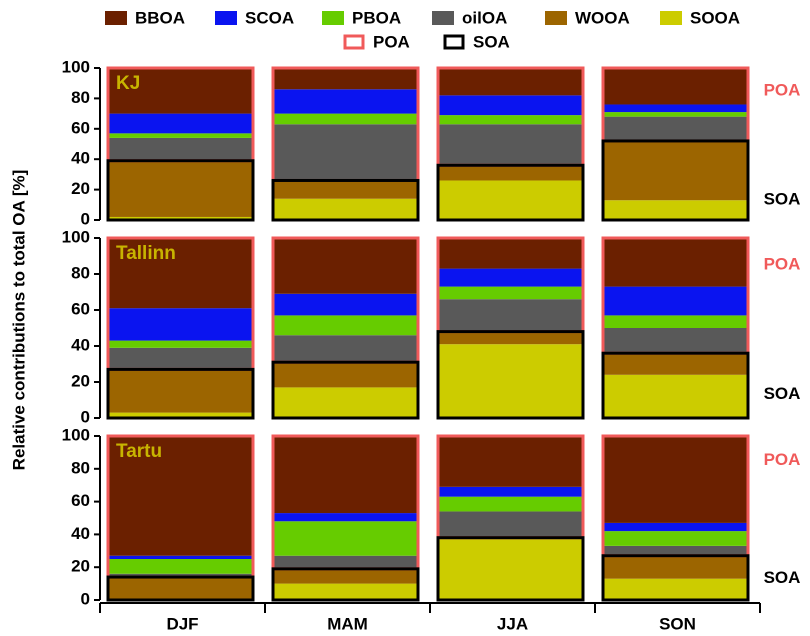 The image size is (810, 636). Describe the element at coordinates (782, 263) in the screenshot. I see `group-label: POA` at that location.